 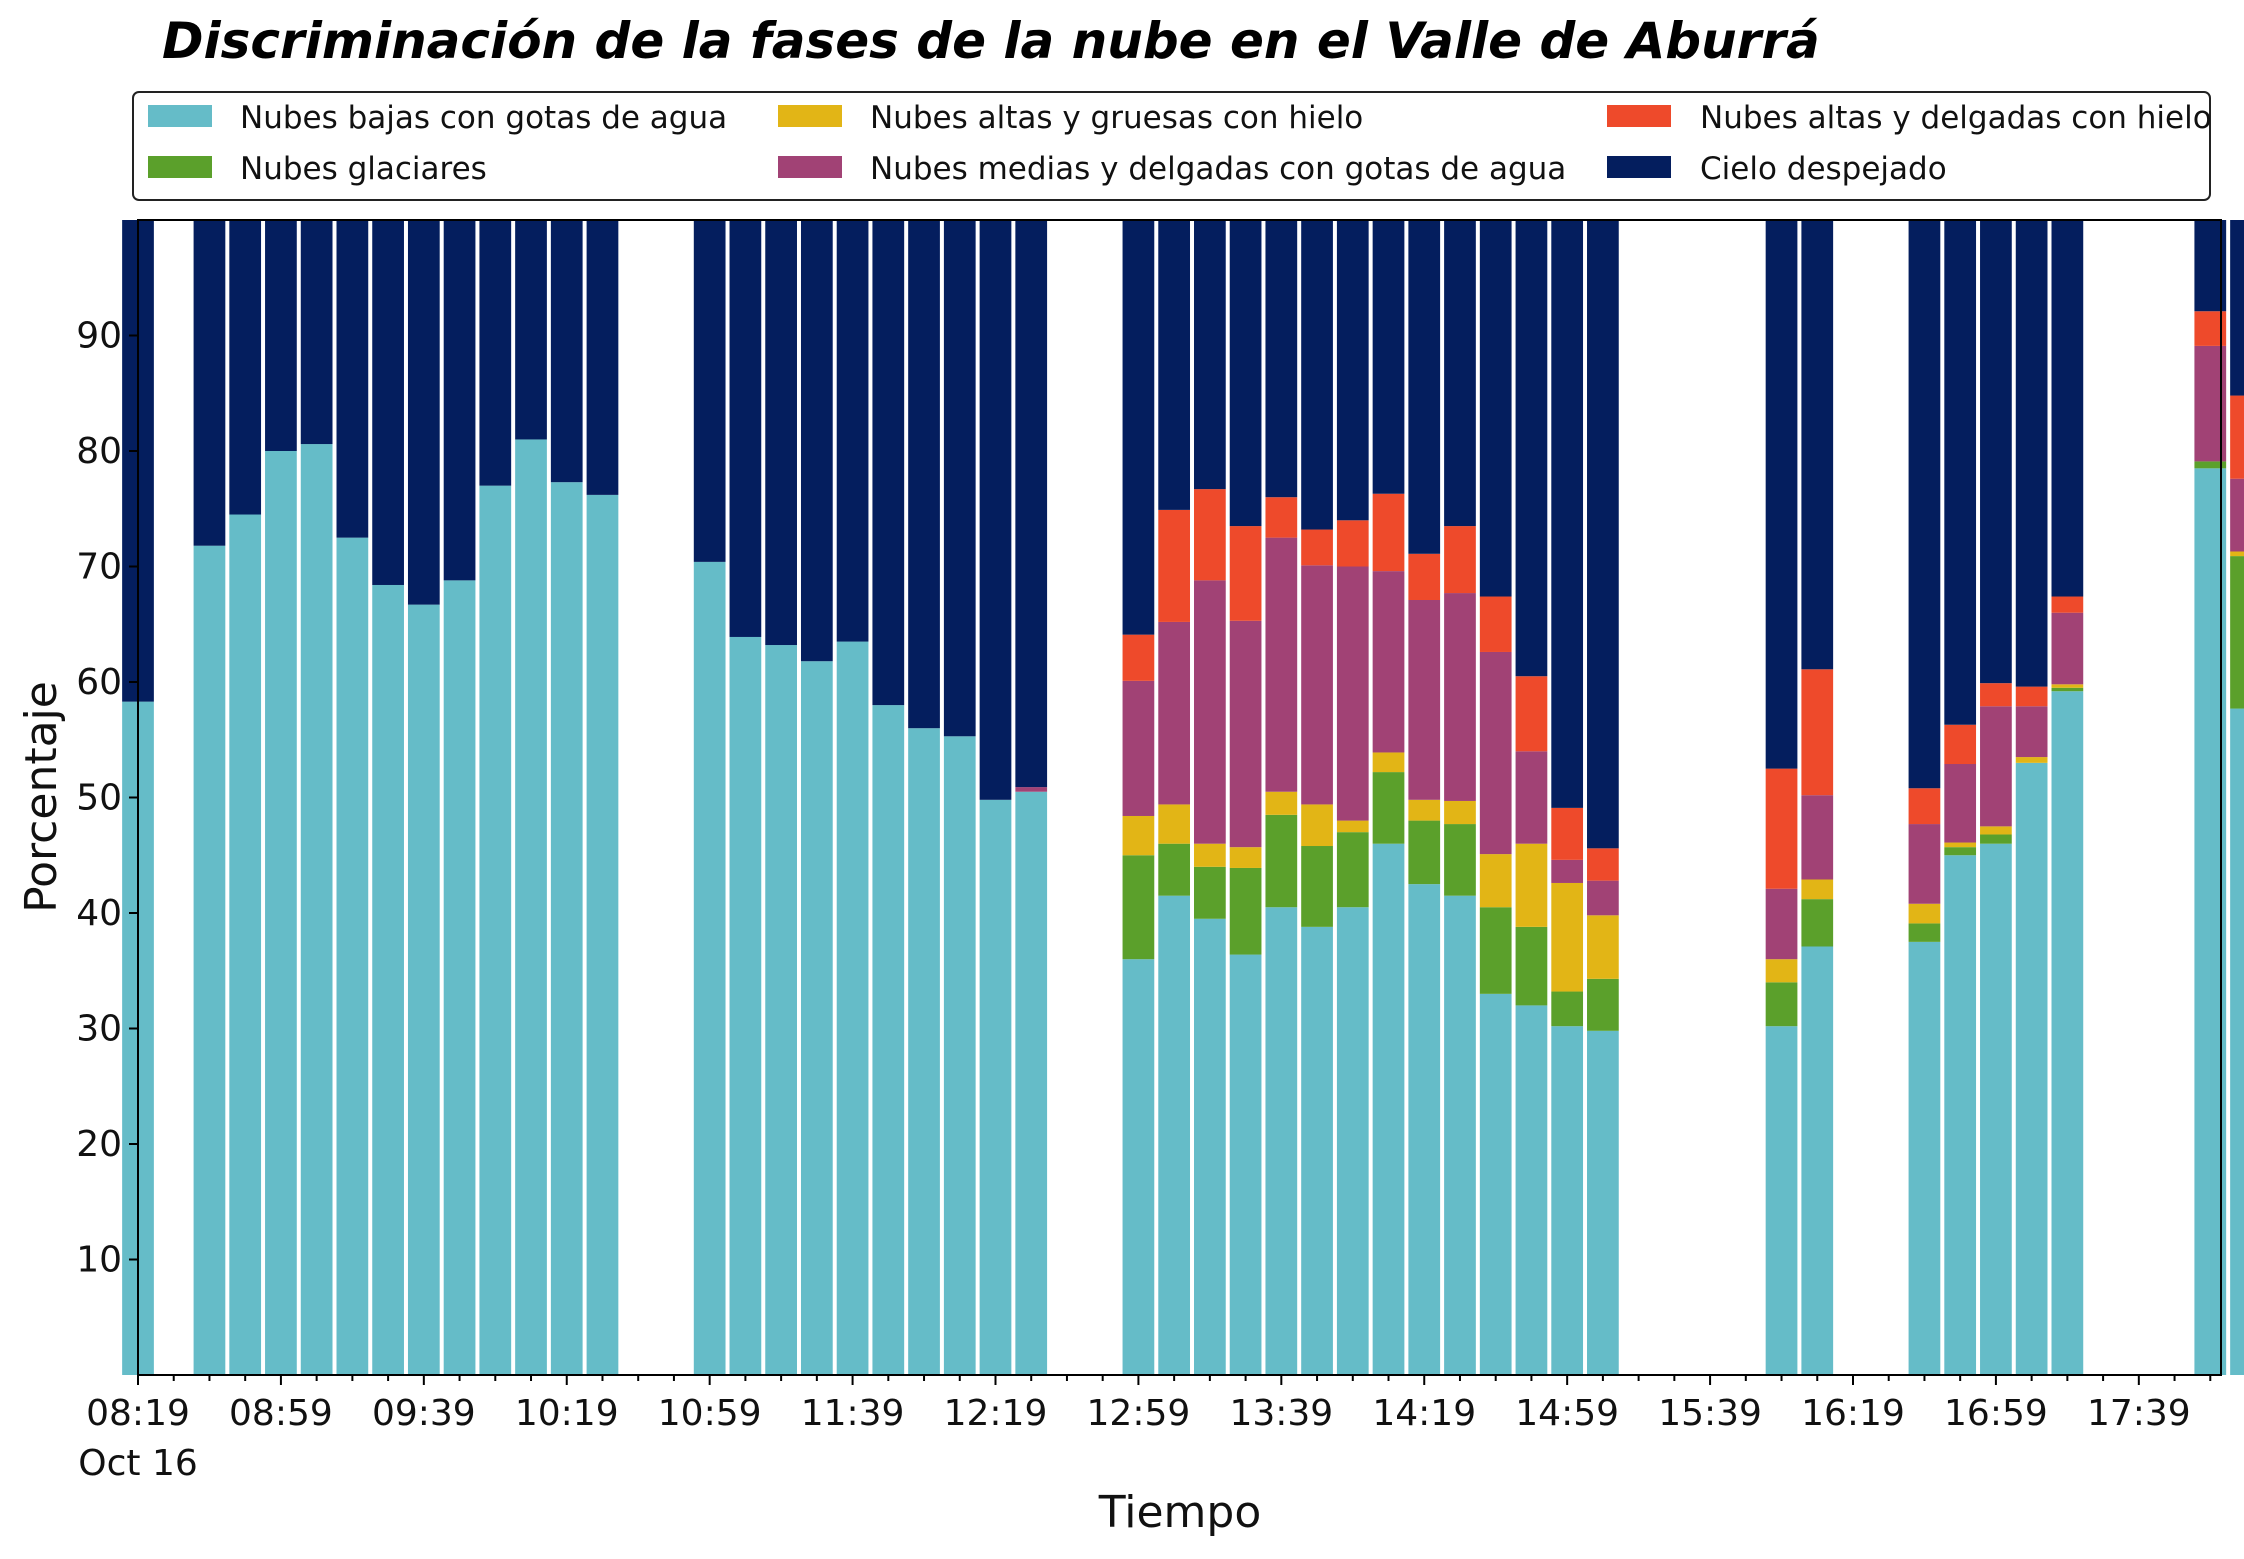 What do you see at coordinates (1281, 1413) in the screenshot?
I see `x-tick-label: 13:39` at bounding box center [1281, 1413].